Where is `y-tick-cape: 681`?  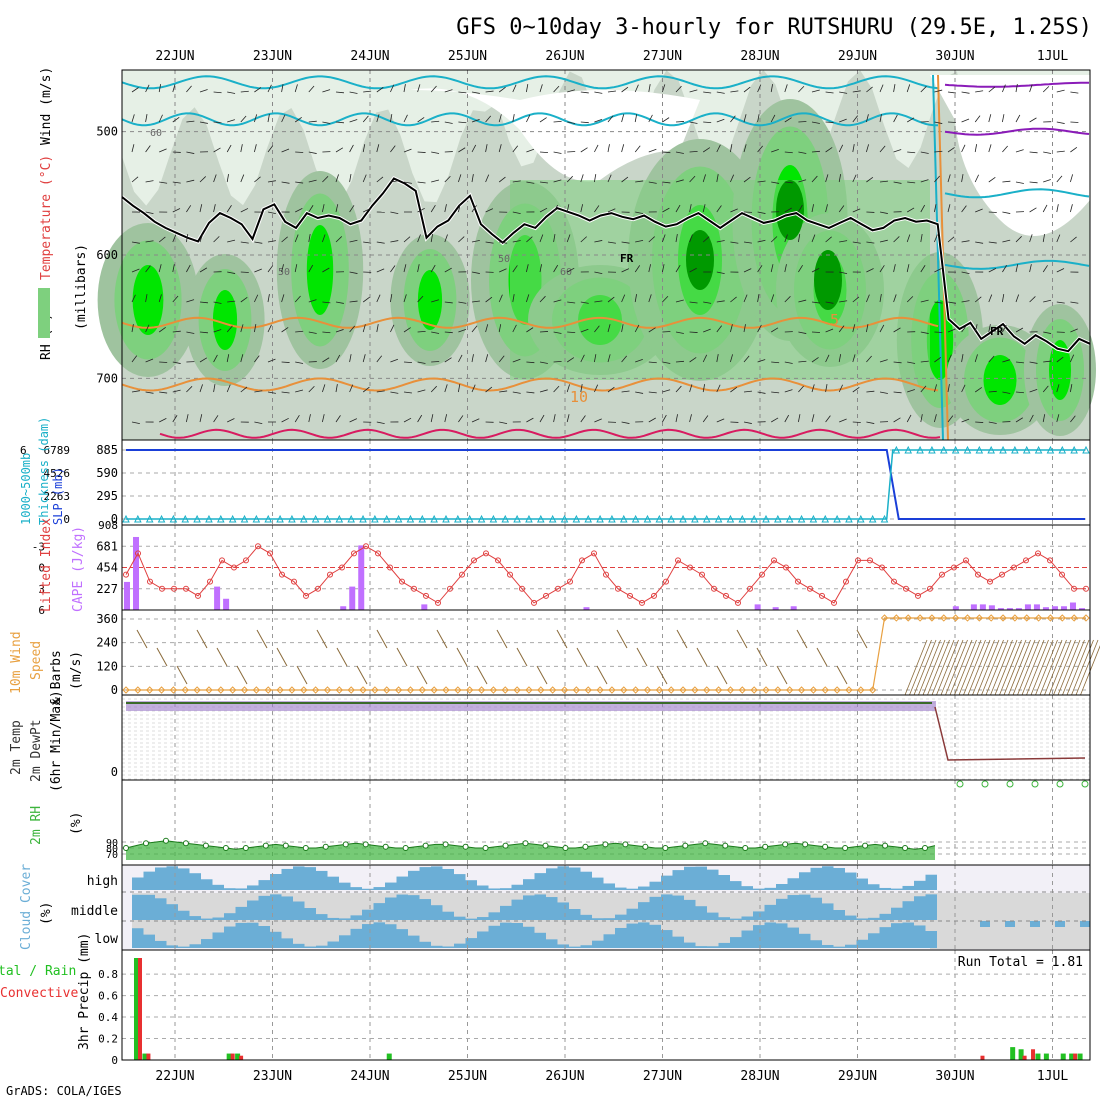
y-tick-cape: 681 is located at coordinates (107, 546).